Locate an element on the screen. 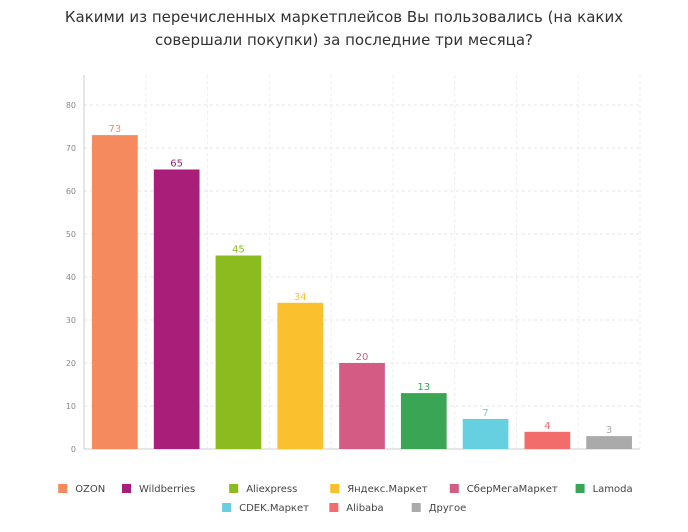  data-label-2: 45 is located at coordinates (238, 250).